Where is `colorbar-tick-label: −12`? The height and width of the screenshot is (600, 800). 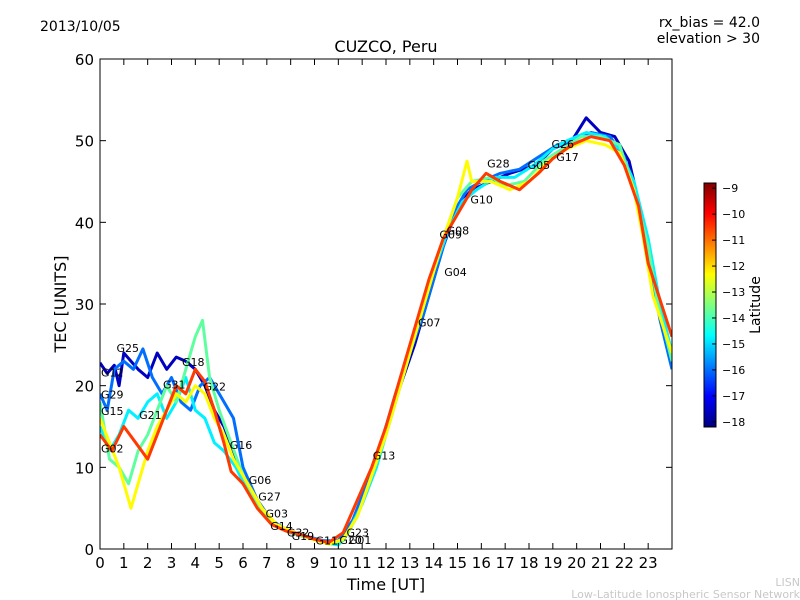
colorbar-tick-label: −12 is located at coordinates (733, 266).